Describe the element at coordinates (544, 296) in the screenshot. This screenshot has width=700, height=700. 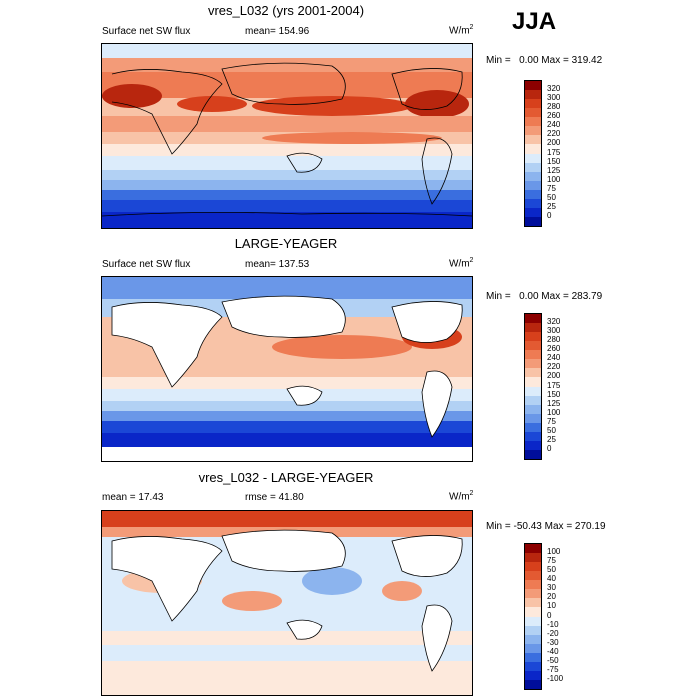
I see `panel-obs-minmax: Min = 0.00 Max = 283.79` at that location.